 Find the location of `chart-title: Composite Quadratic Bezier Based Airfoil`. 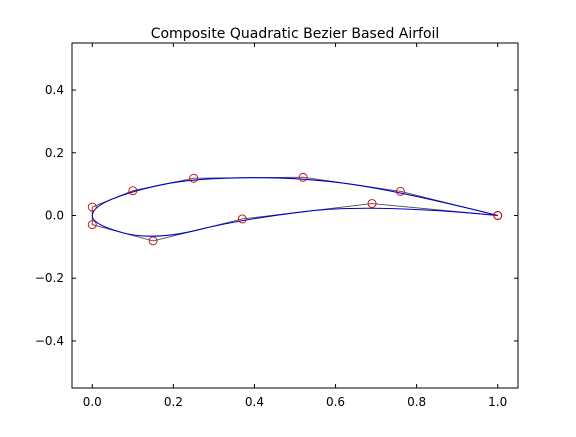

chart-title: Composite Quadratic Bezier Based Airfoil is located at coordinates (295, 34).